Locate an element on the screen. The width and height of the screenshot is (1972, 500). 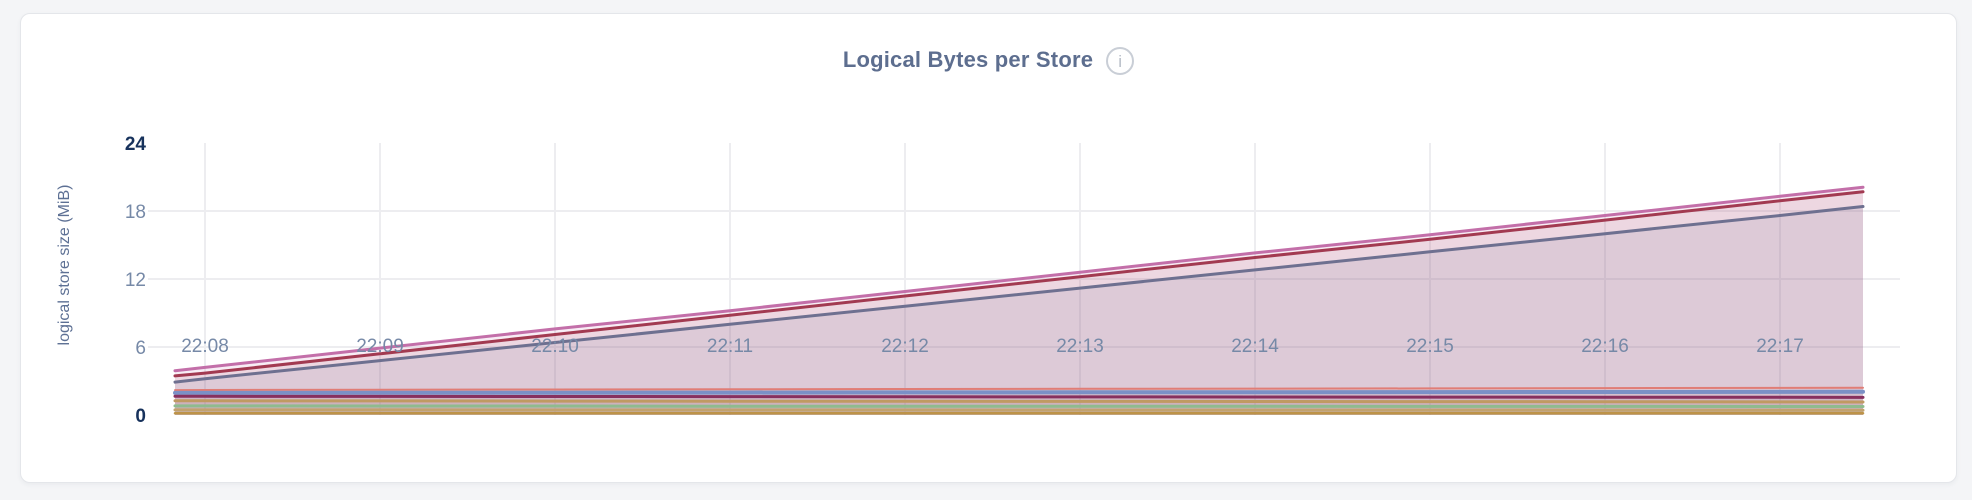
chart-title: Logical Bytes per Store is located at coordinates (968, 59).